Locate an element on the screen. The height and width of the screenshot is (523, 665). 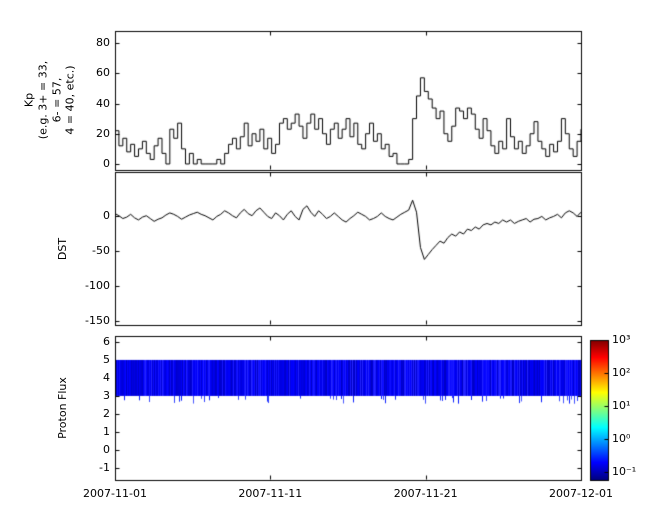
proton-ytick-label: 5 is located at coordinates (106, 359).